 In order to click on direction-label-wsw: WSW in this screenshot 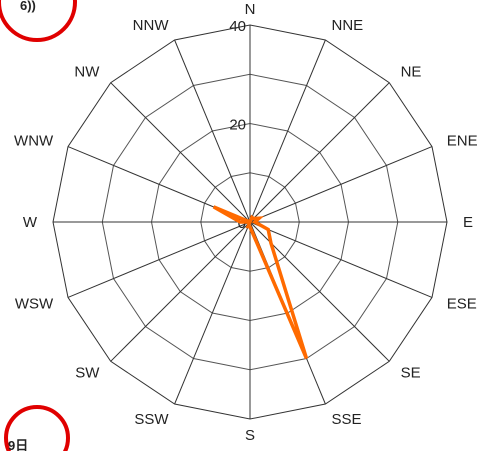, I will do `click(34, 304)`.